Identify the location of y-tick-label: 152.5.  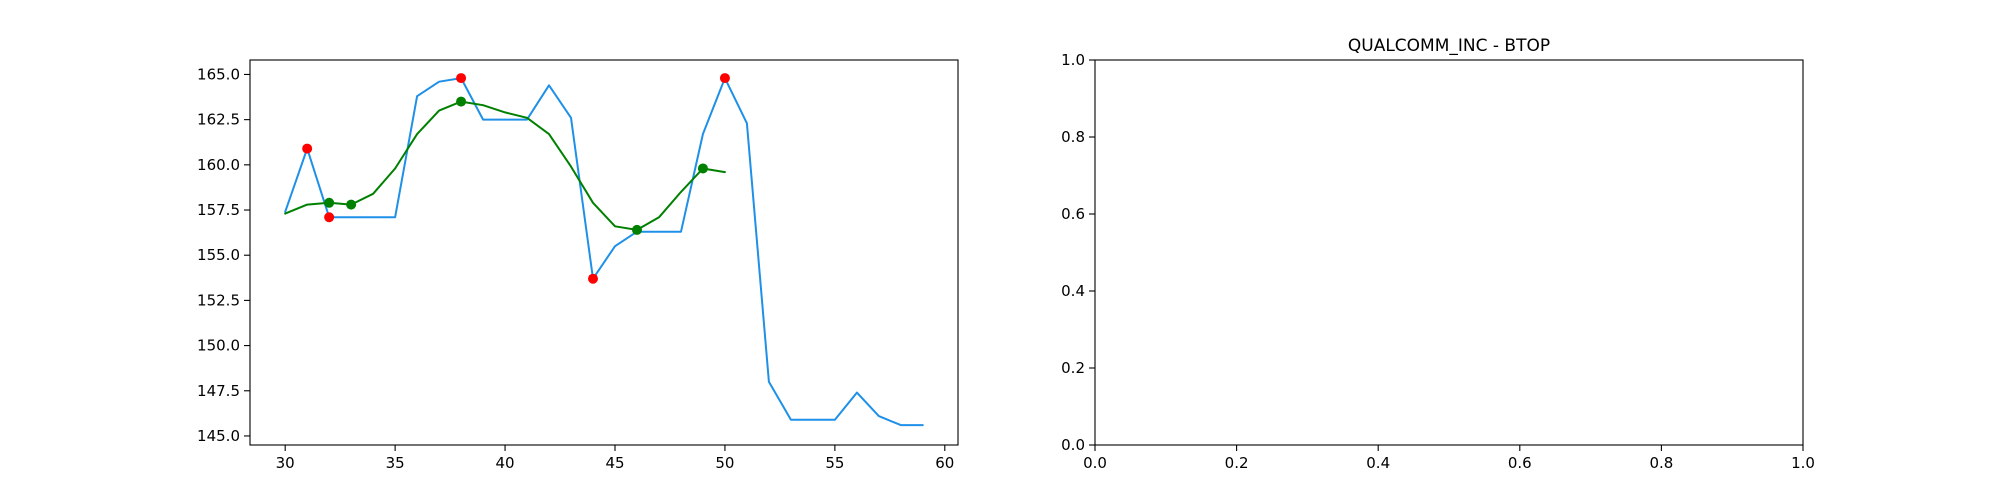
(218, 300).